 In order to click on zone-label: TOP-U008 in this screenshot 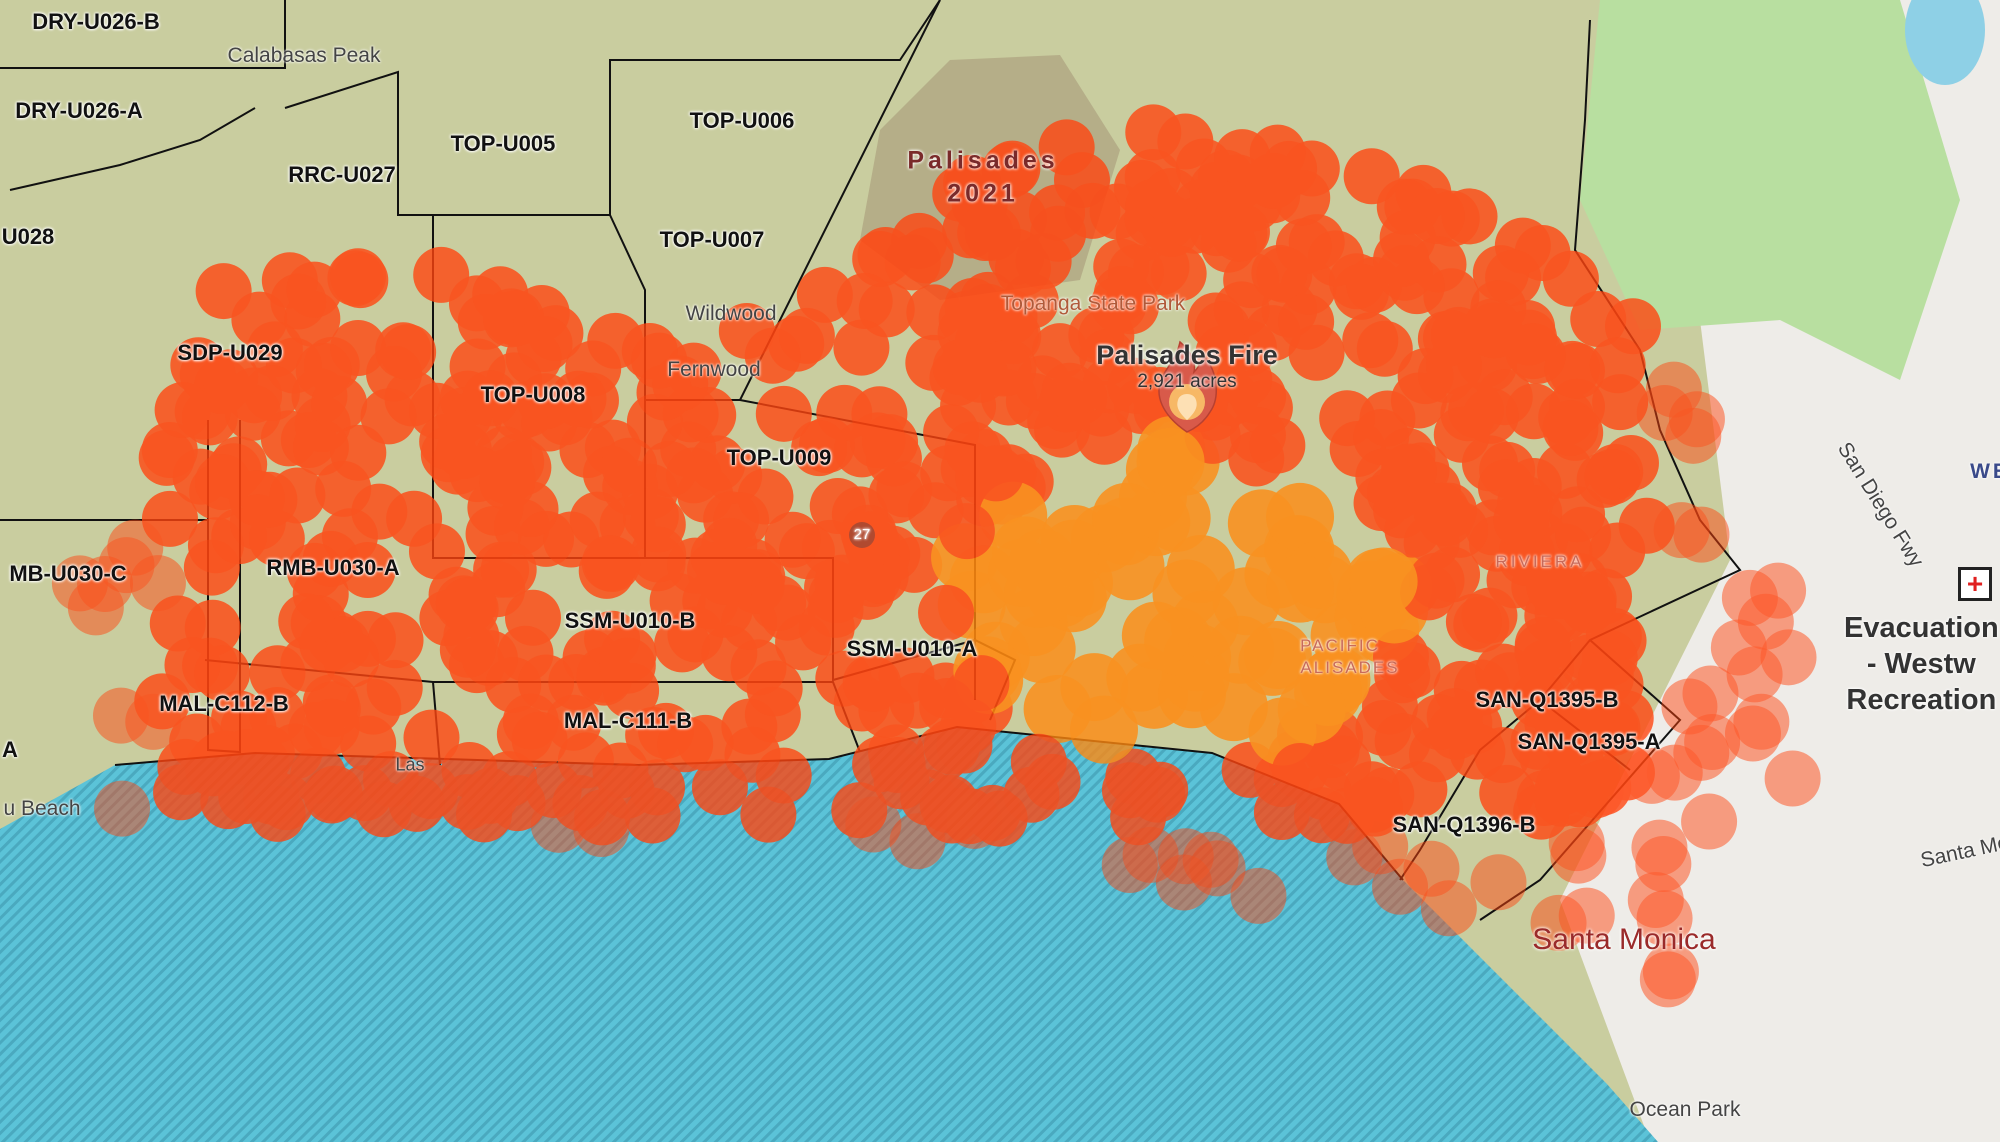, I will do `click(533, 394)`.